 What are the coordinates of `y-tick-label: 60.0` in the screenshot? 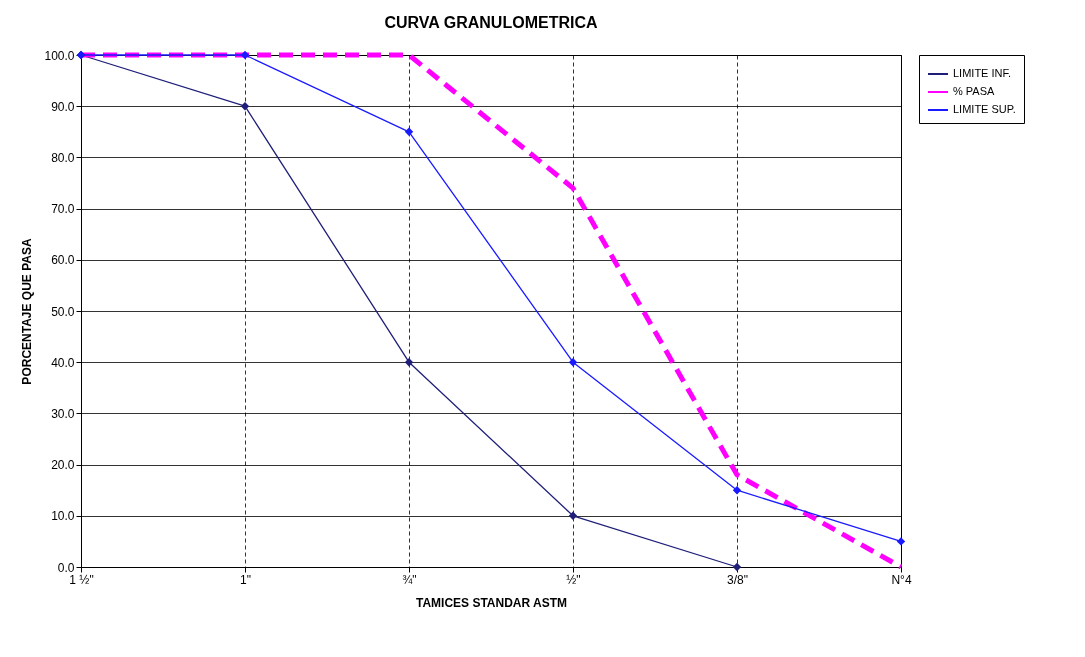 It's located at (63, 260).